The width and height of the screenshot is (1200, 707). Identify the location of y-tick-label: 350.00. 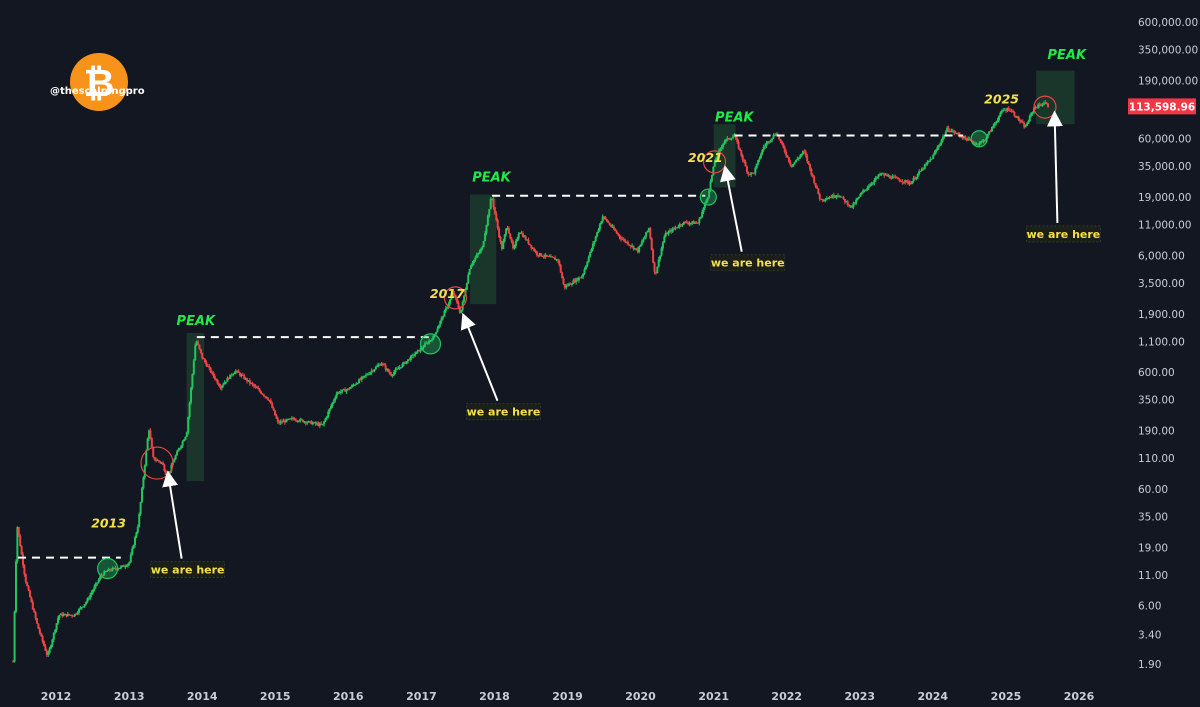
(1156, 401).